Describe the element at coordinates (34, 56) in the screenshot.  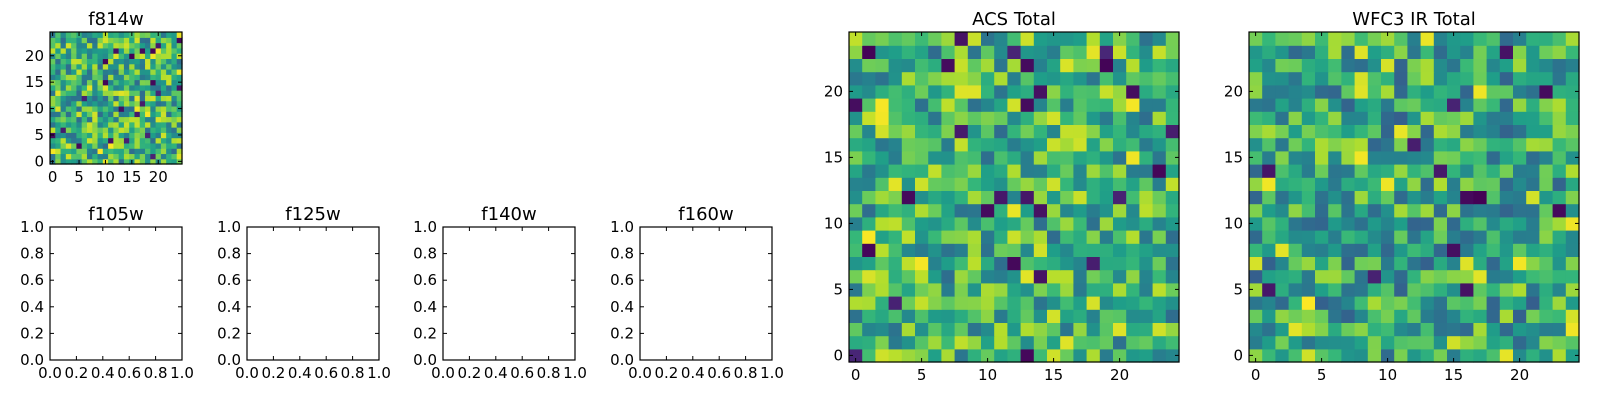
I see `y-tick-label: 20` at that location.